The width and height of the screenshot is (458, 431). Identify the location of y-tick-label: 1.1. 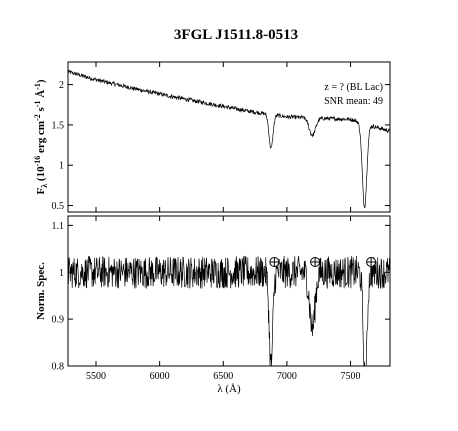
(58, 226).